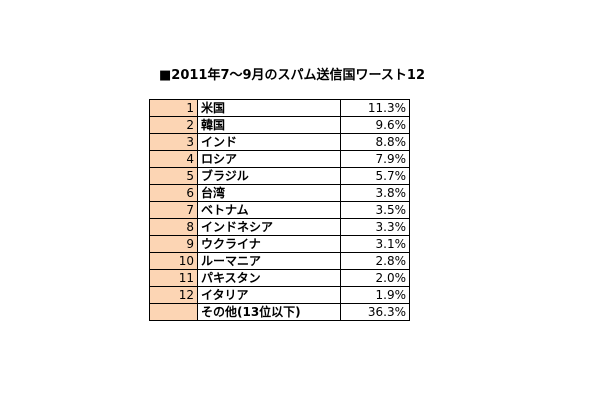  What do you see at coordinates (375, 227) in the screenshot?
I see `percent-cell: 3.3%` at bounding box center [375, 227].